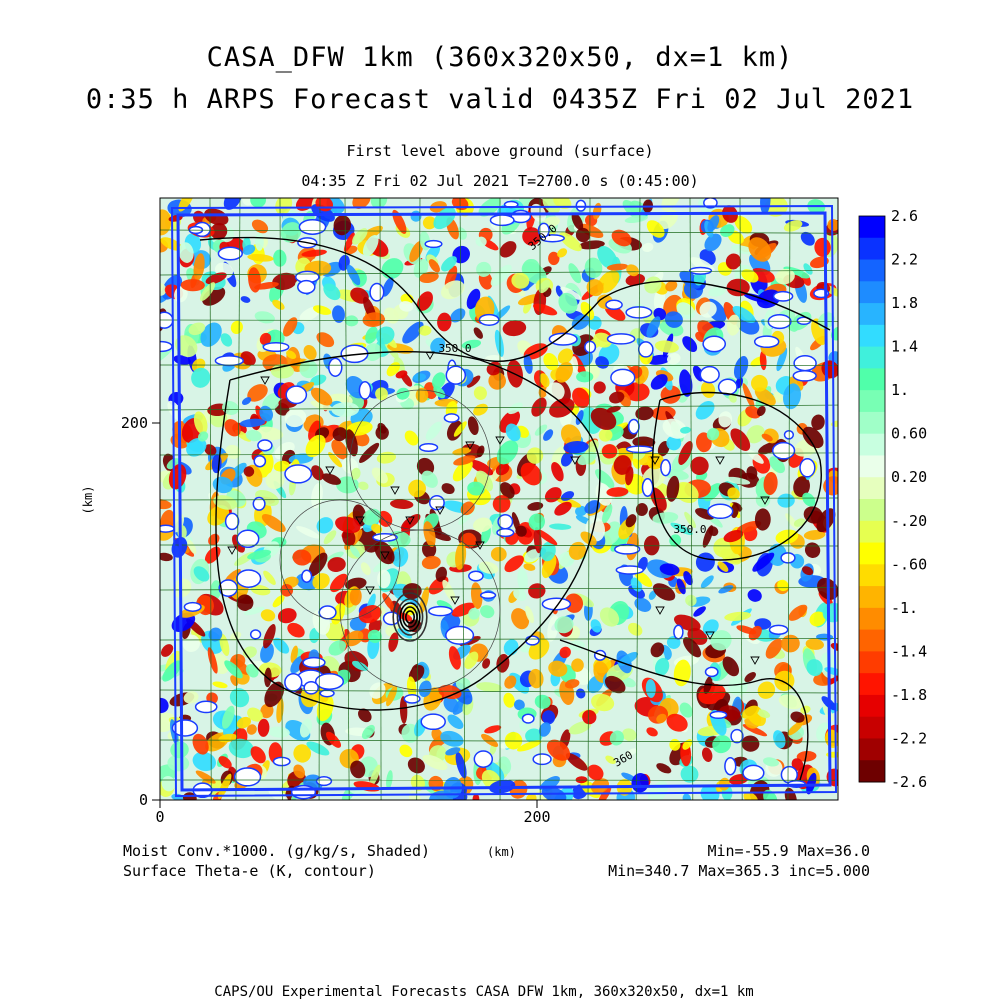 The image size is (1000, 1000). What do you see at coordinates (872, 499) in the screenshot?
I see `colorbar-frame` at bounding box center [872, 499].